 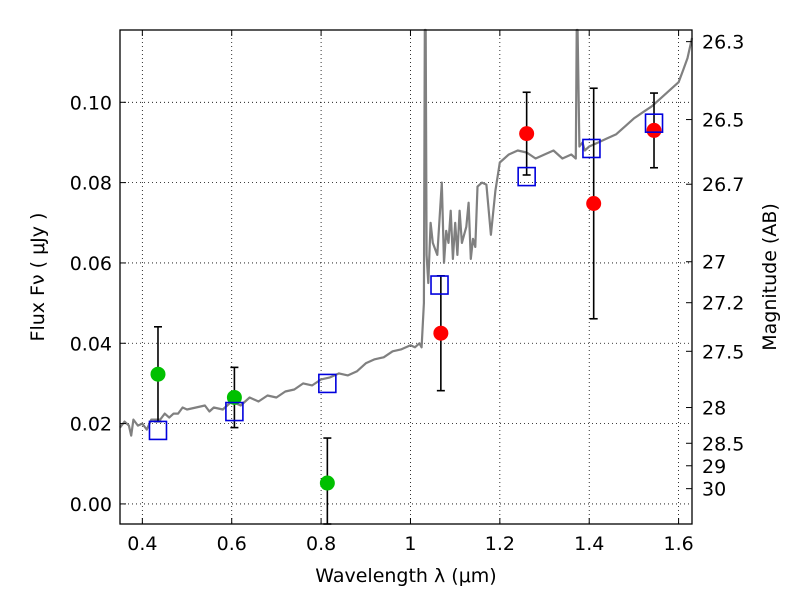 What do you see at coordinates (91, 505) in the screenshot?
I see `y-tick-label: 0.00` at bounding box center [91, 505].